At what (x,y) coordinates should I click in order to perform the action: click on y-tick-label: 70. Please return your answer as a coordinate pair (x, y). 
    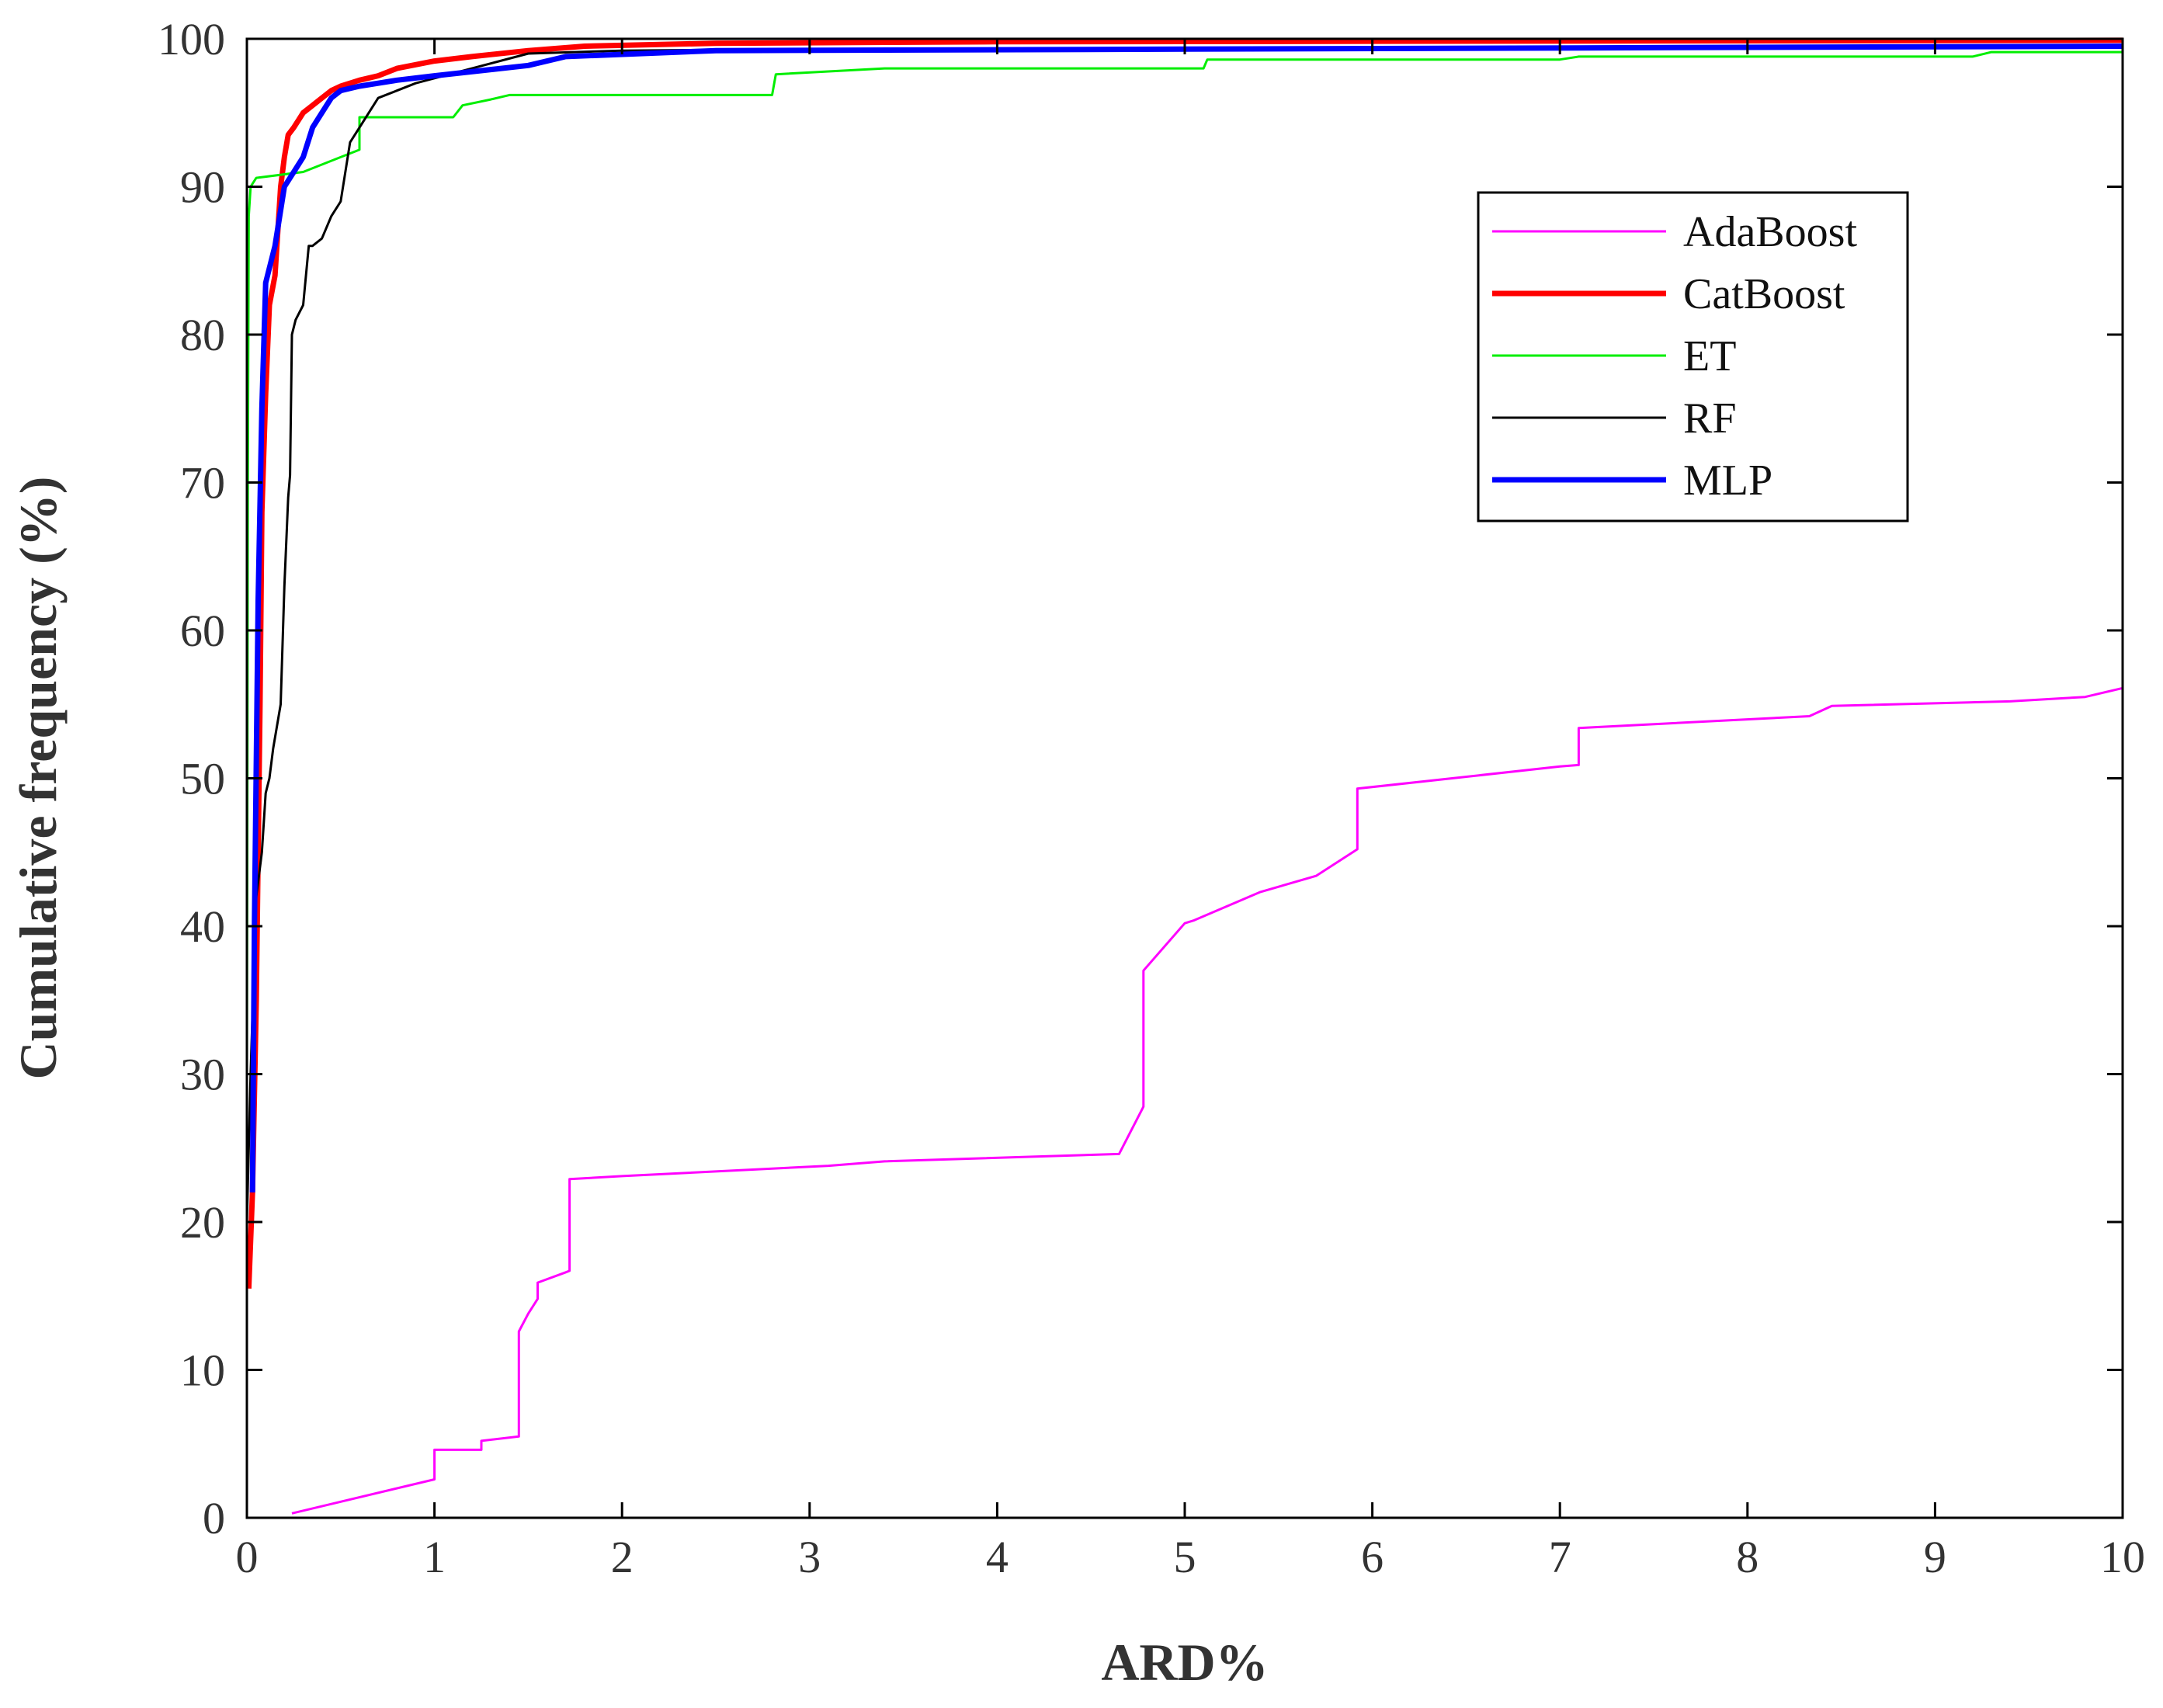
    Looking at the image, I should click on (202, 484).